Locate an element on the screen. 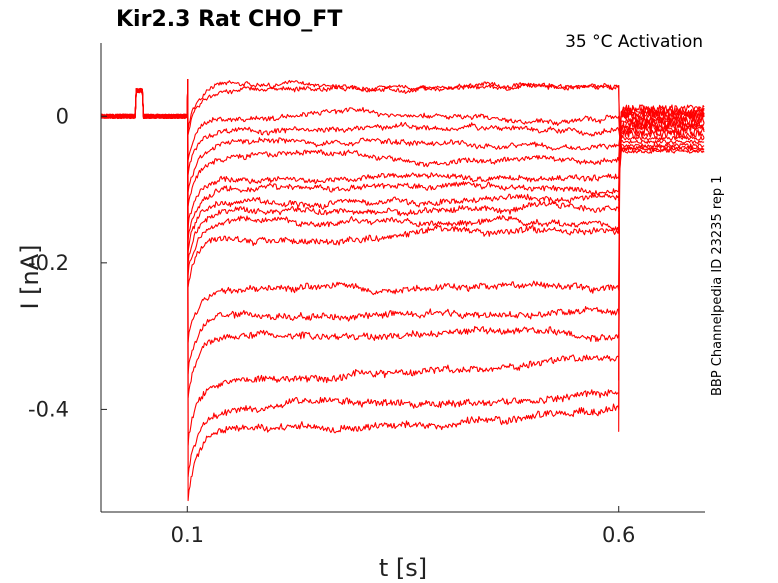  chart-title: Kir2.3 Rat CHO_FT is located at coordinates (229, 19).